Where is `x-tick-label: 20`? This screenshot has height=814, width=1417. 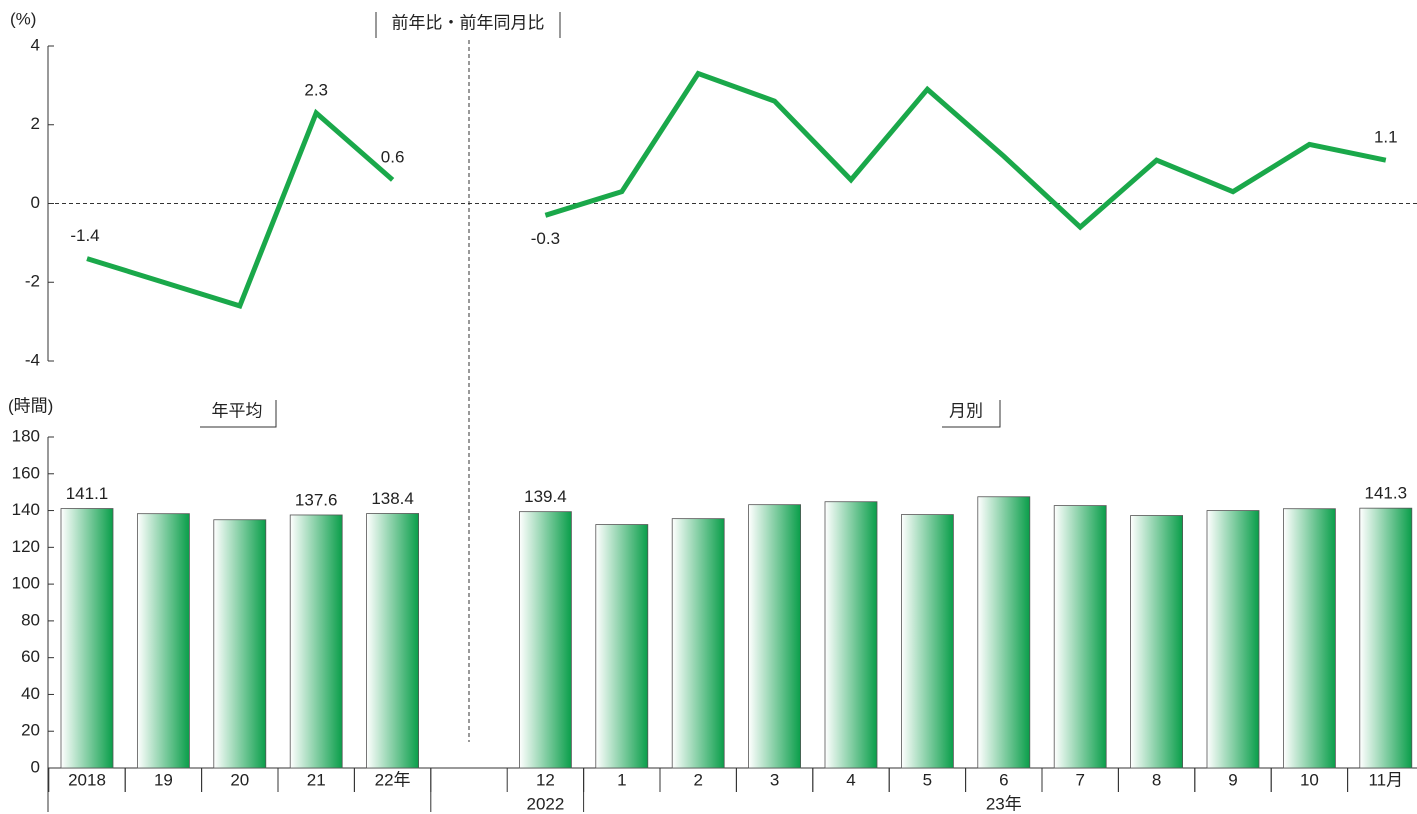 x-tick-label: 20 is located at coordinates (239, 779).